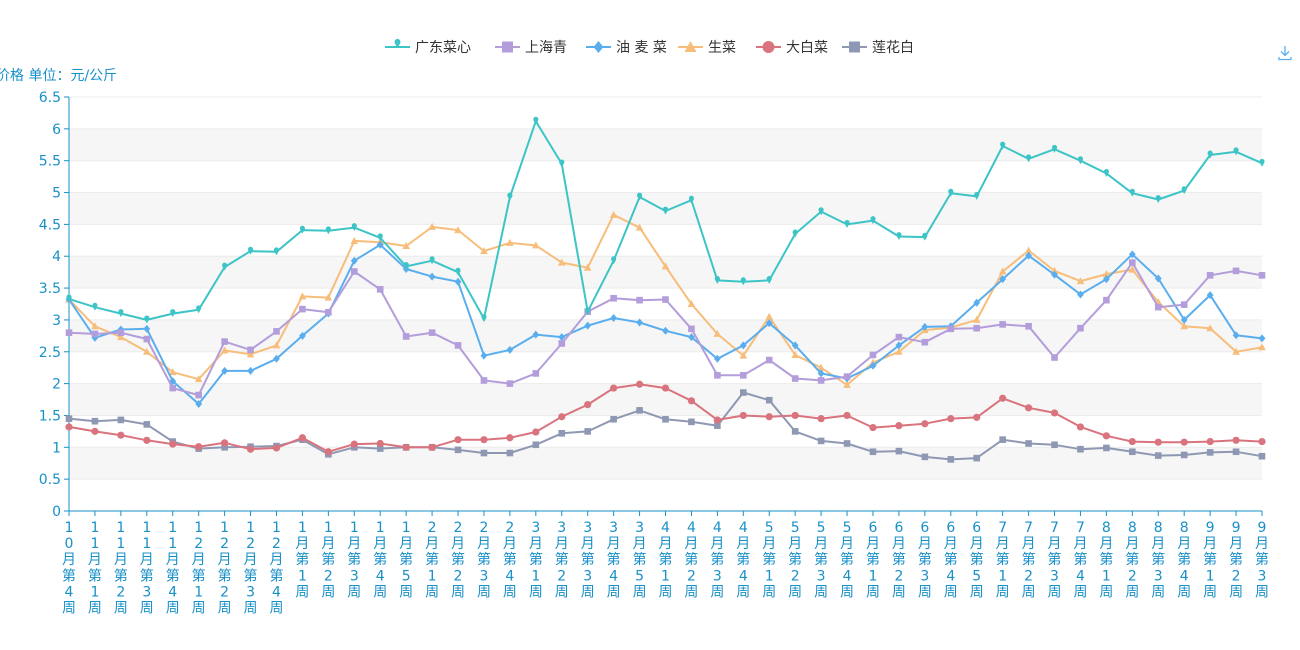 The width and height of the screenshot is (1300, 650). I want to click on legend-item-1: 上海青, so click(531, 48).